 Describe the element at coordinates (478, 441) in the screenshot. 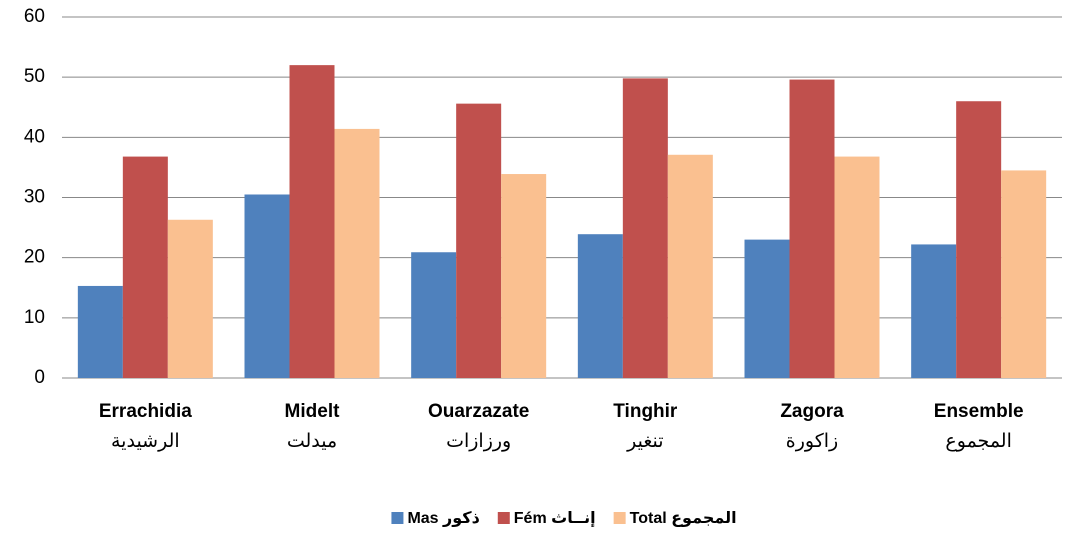

I see `x-tick-label-ar: ورزازات` at that location.